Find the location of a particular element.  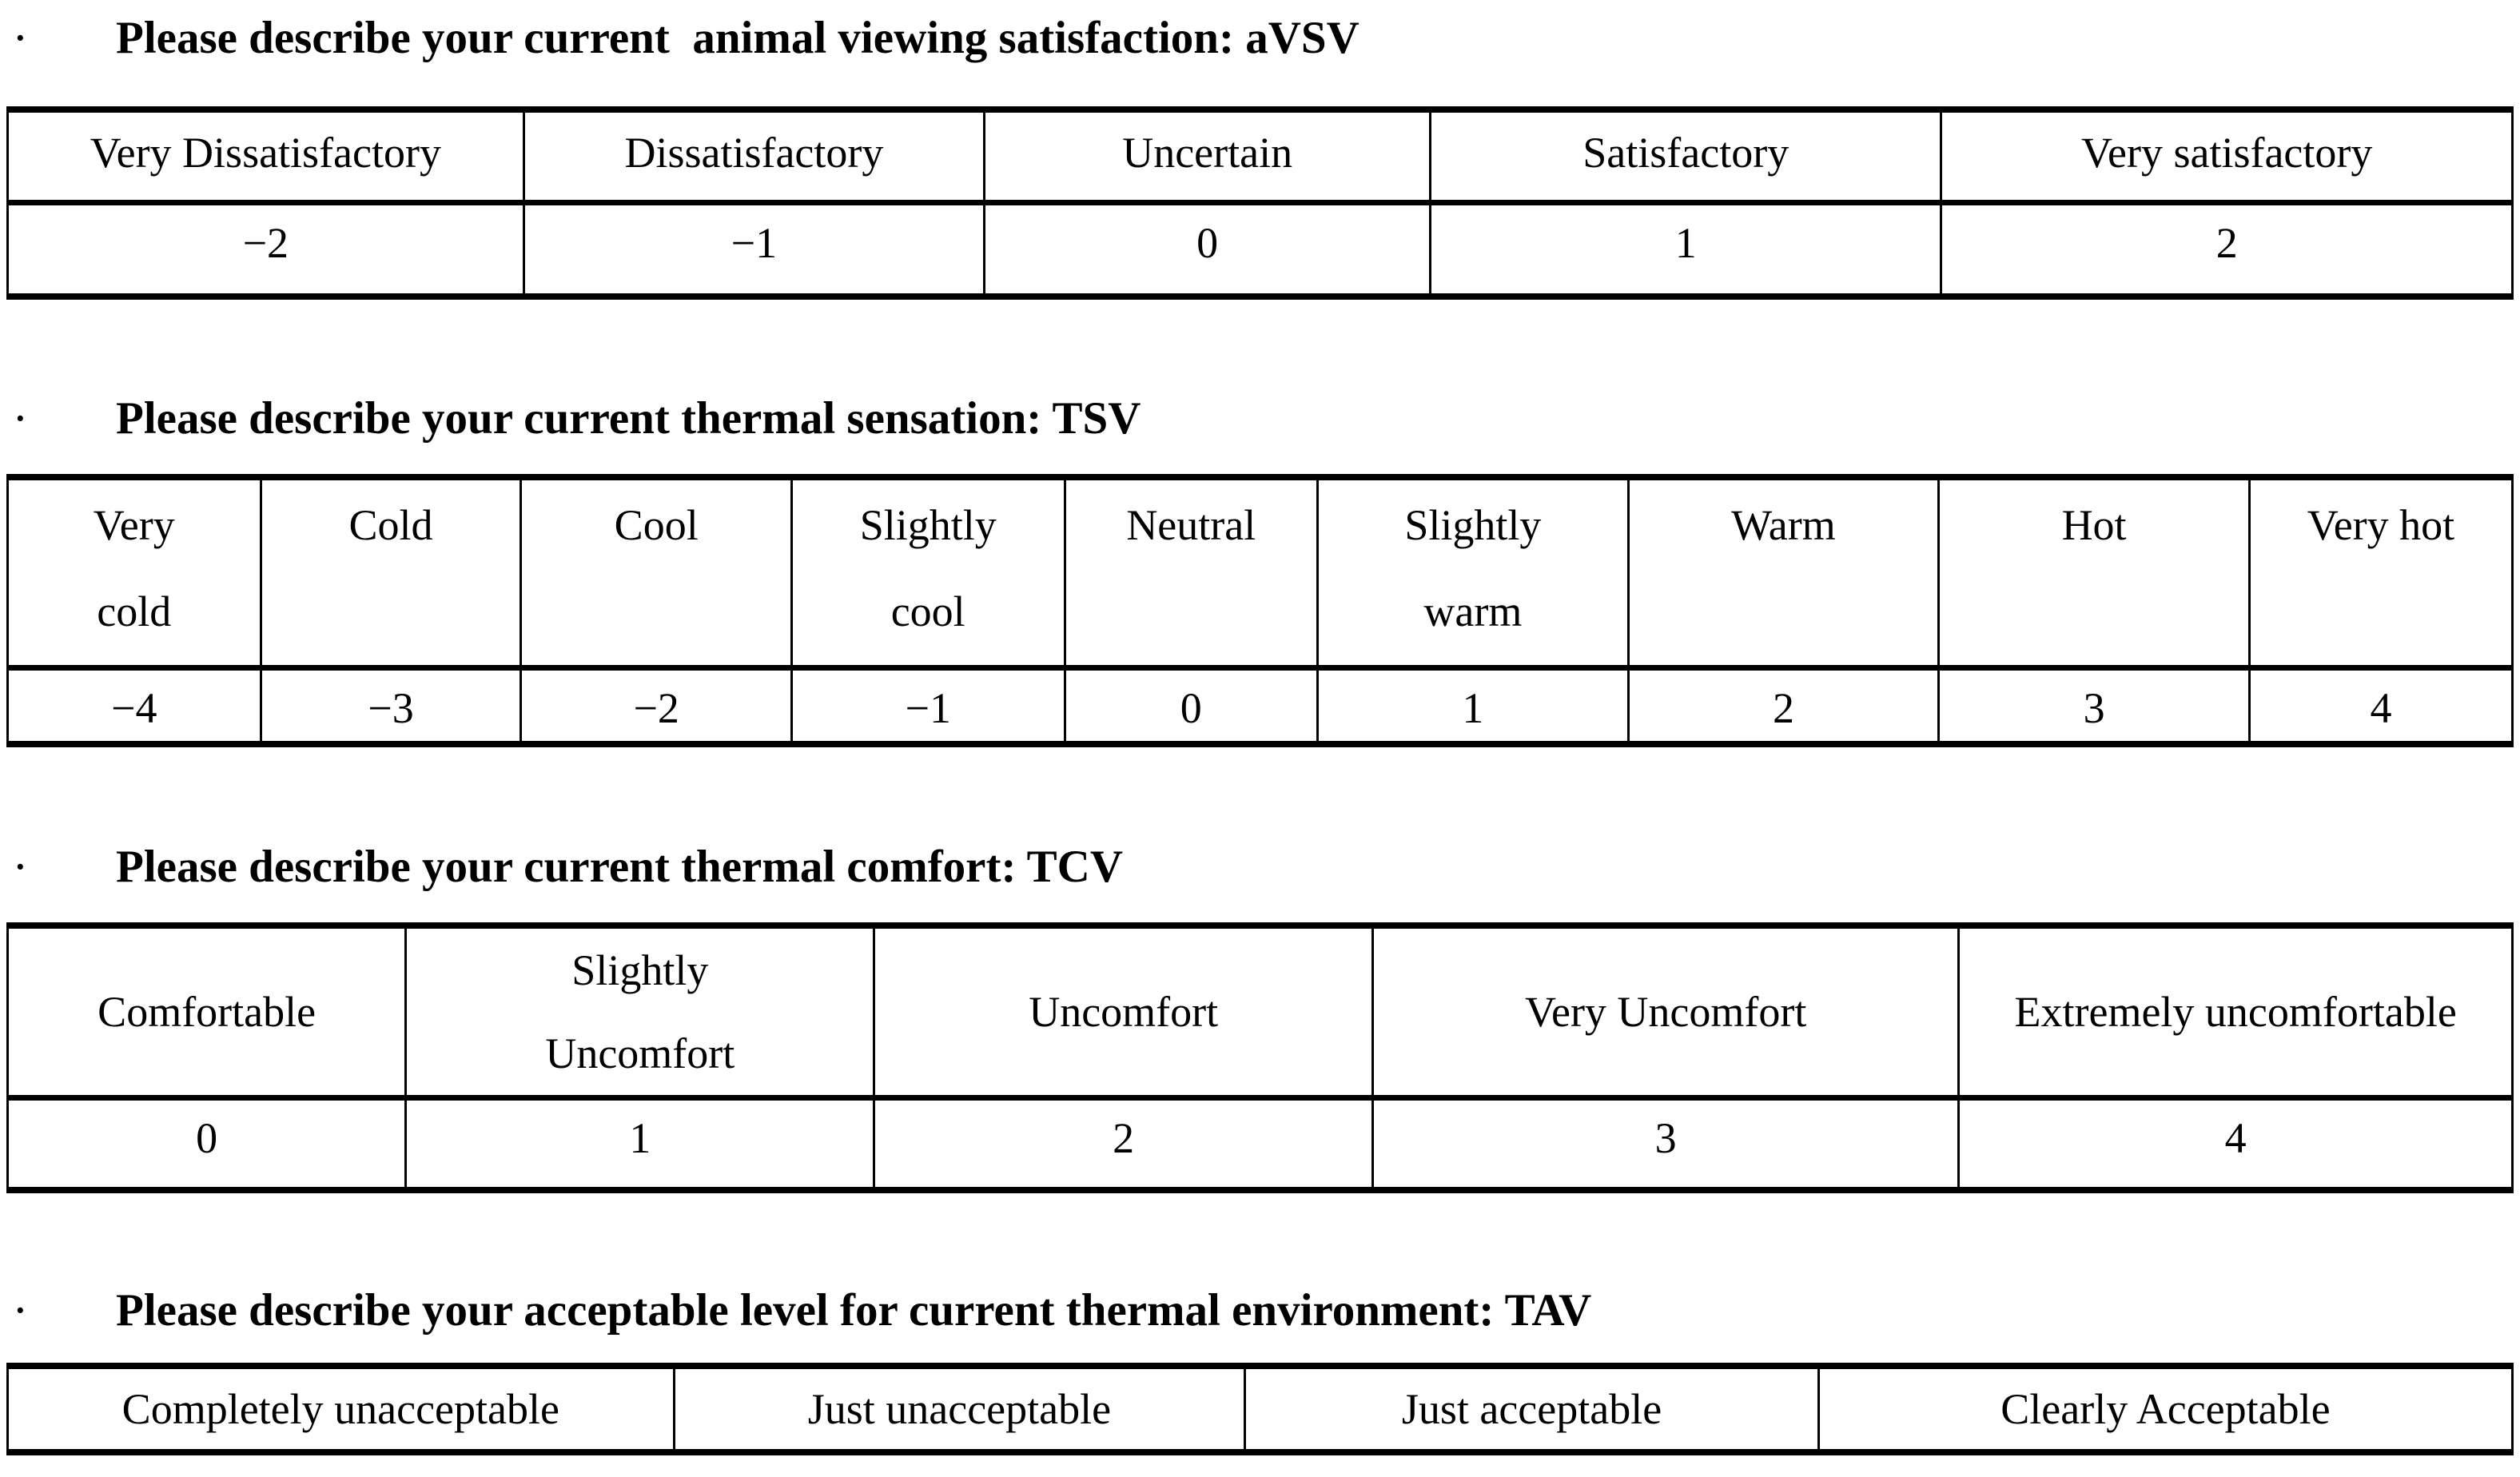

header-cell: Very satisfactory is located at coordinates (2227, 157).